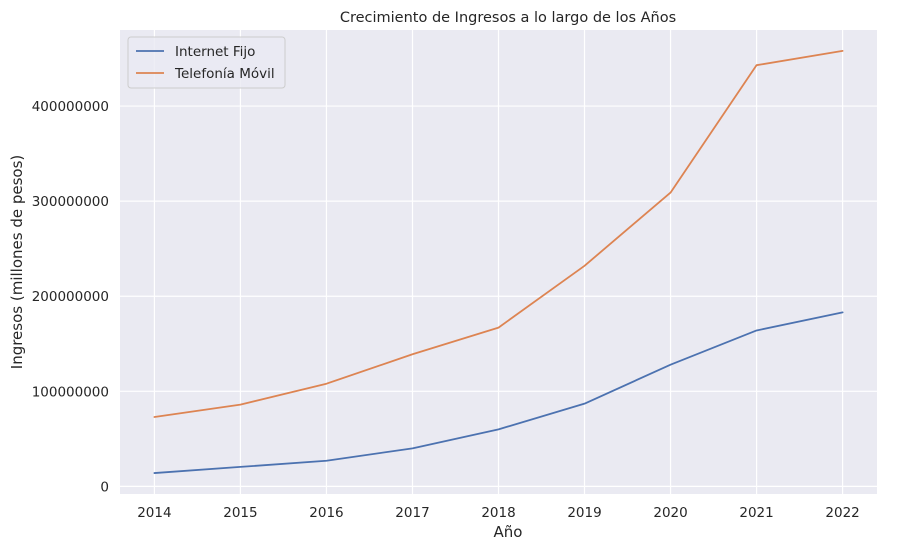 Image resolution: width=905 pixels, height=554 pixels. I want to click on legend: Internet Fijo Telefonía Móvil, so click(206, 62).